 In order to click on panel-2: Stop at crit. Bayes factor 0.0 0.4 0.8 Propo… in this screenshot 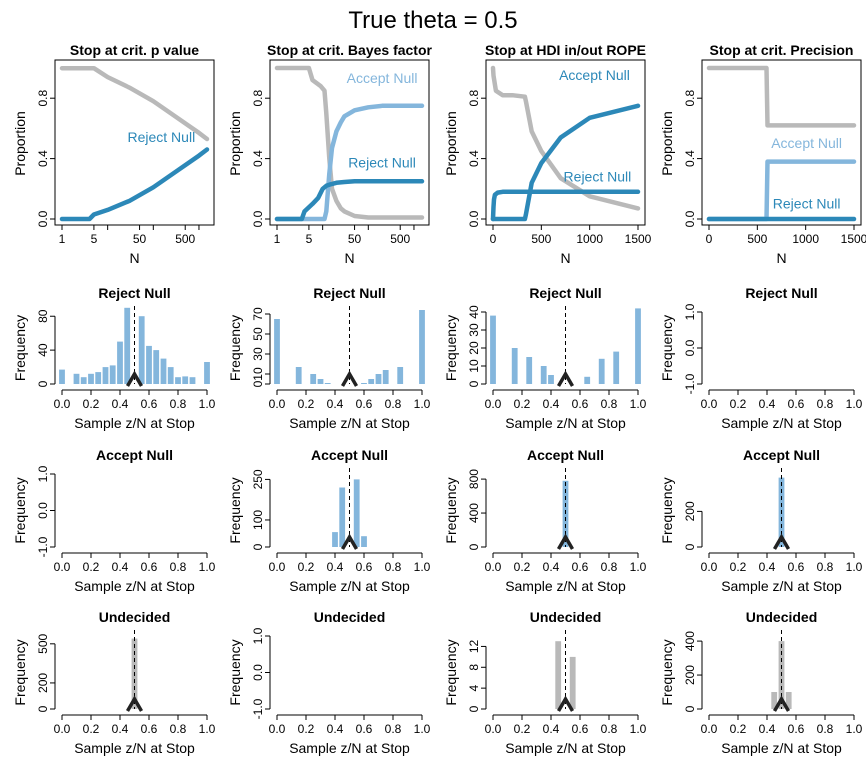, I will do `click(330, 154)`.